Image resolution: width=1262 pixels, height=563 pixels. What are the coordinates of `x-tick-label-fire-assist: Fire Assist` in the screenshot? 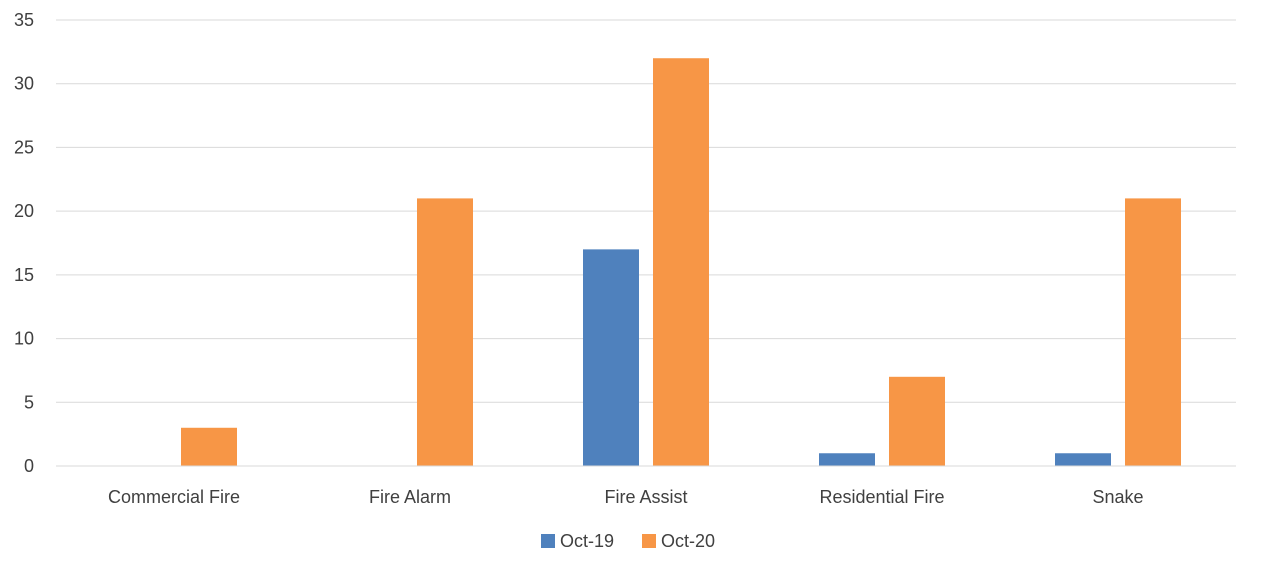 It's located at (645, 497).